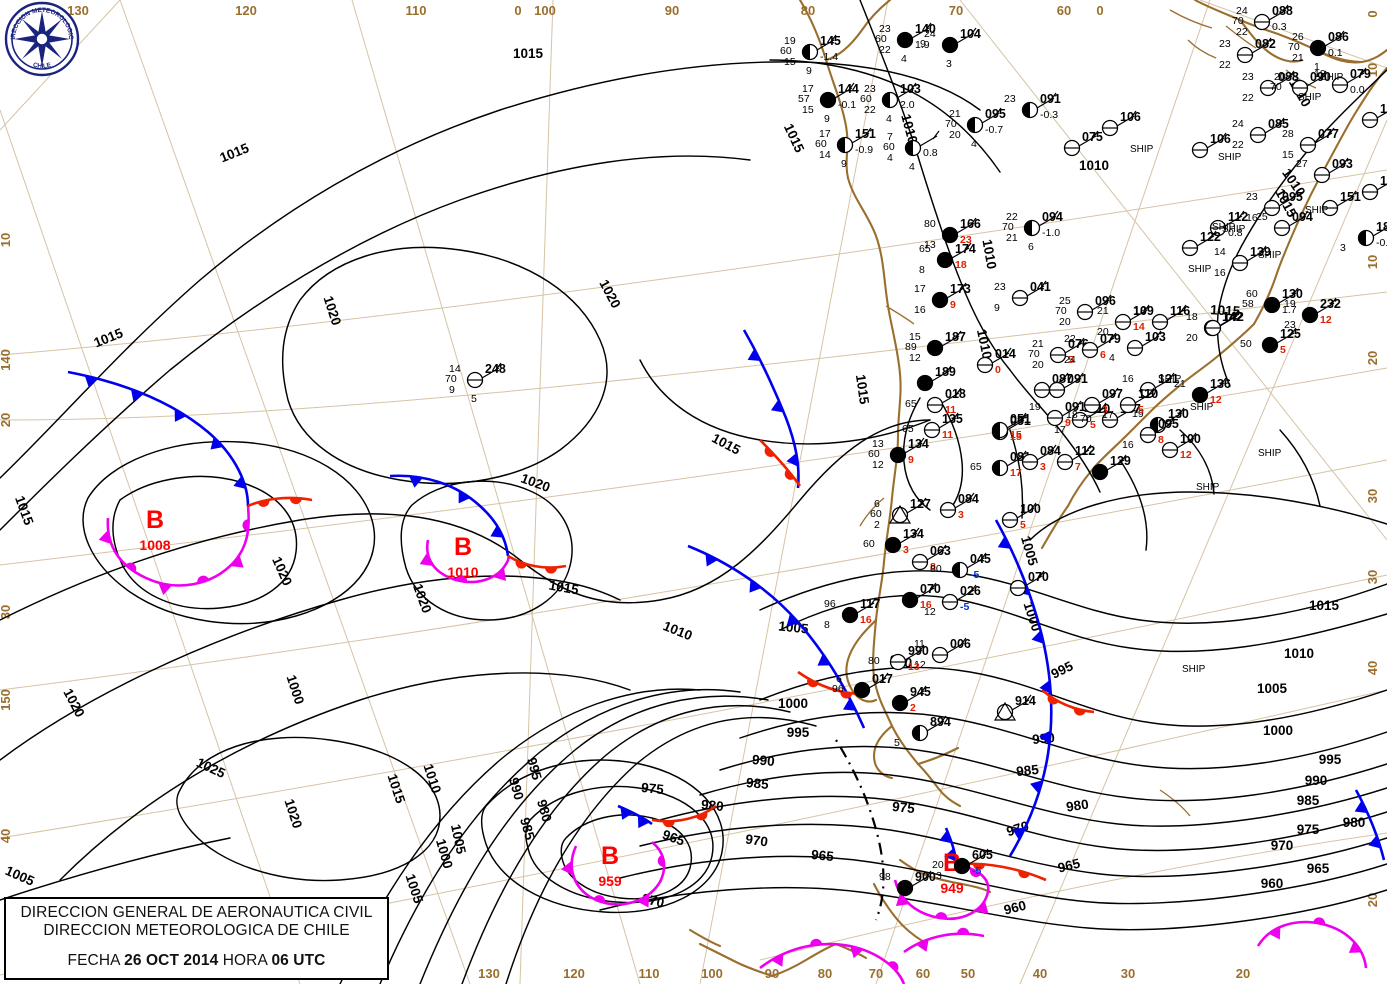 This screenshot has height=984, width=1387. I want to click on station-id: 086, so click(1338, 37).